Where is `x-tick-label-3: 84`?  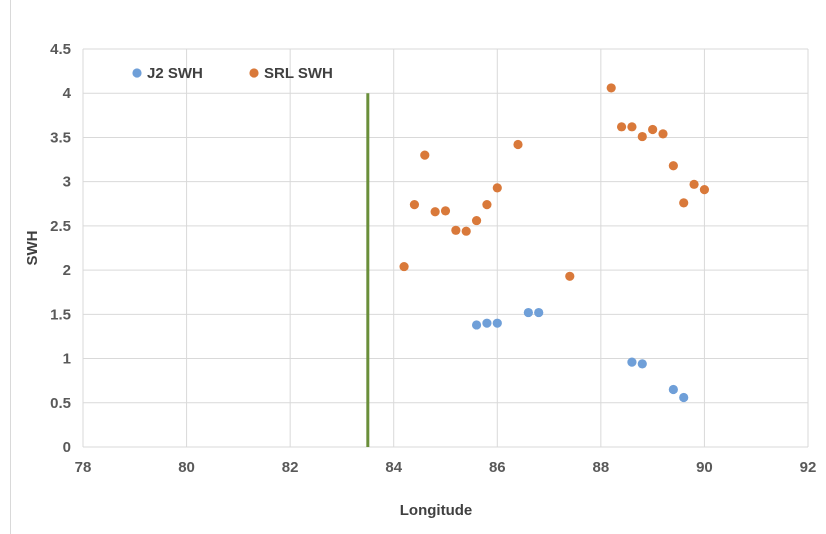 x-tick-label-3: 84 is located at coordinates (393, 467).